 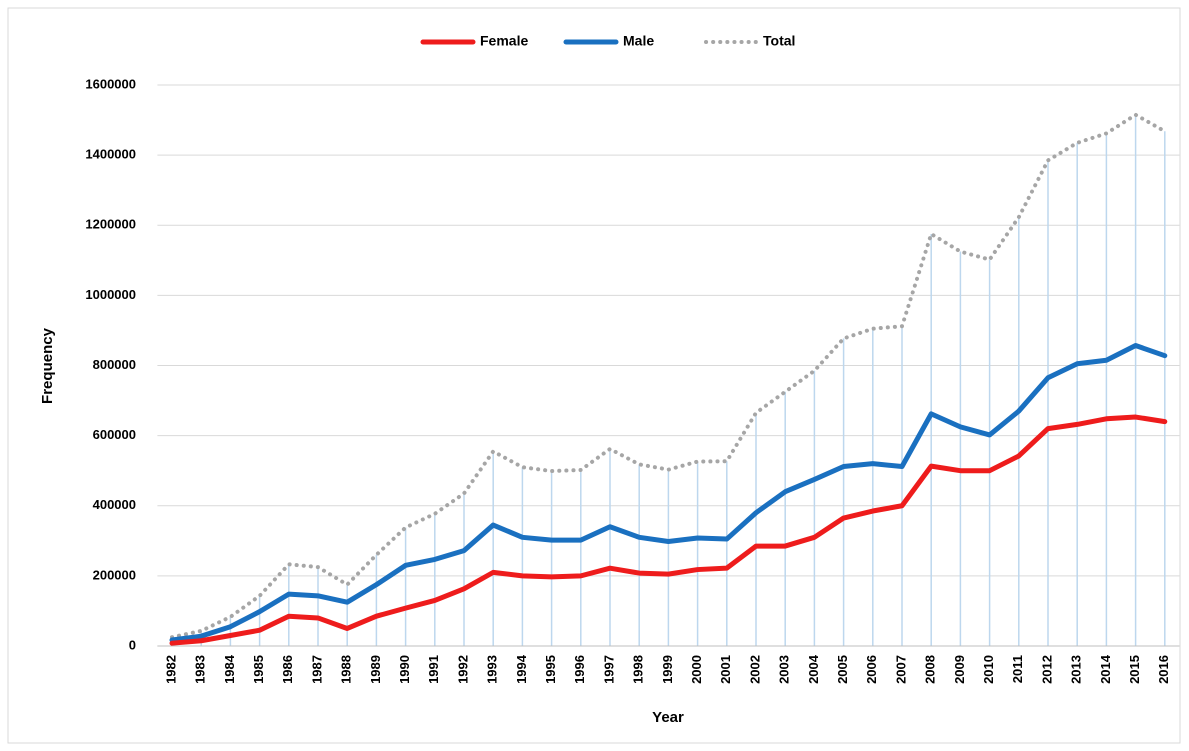 I want to click on x-tick-label: 2005, so click(x=842, y=669).